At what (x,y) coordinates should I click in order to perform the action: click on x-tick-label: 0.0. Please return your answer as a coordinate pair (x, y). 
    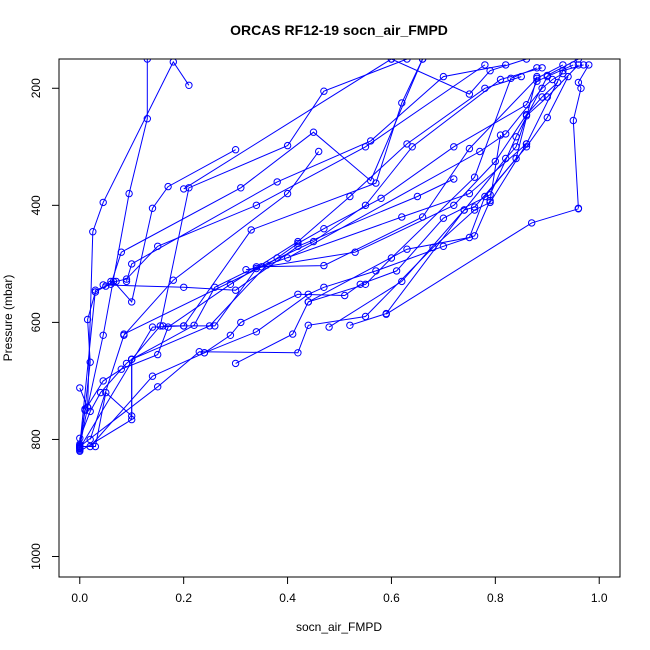
    Looking at the image, I should click on (79, 598).